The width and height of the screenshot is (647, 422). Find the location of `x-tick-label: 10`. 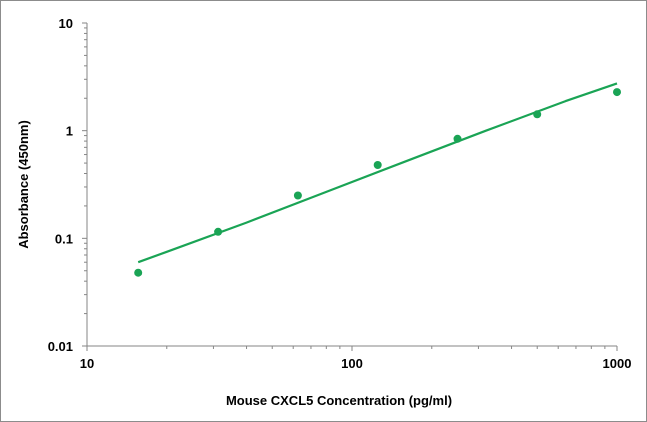

x-tick-label: 10 is located at coordinates (87, 363).